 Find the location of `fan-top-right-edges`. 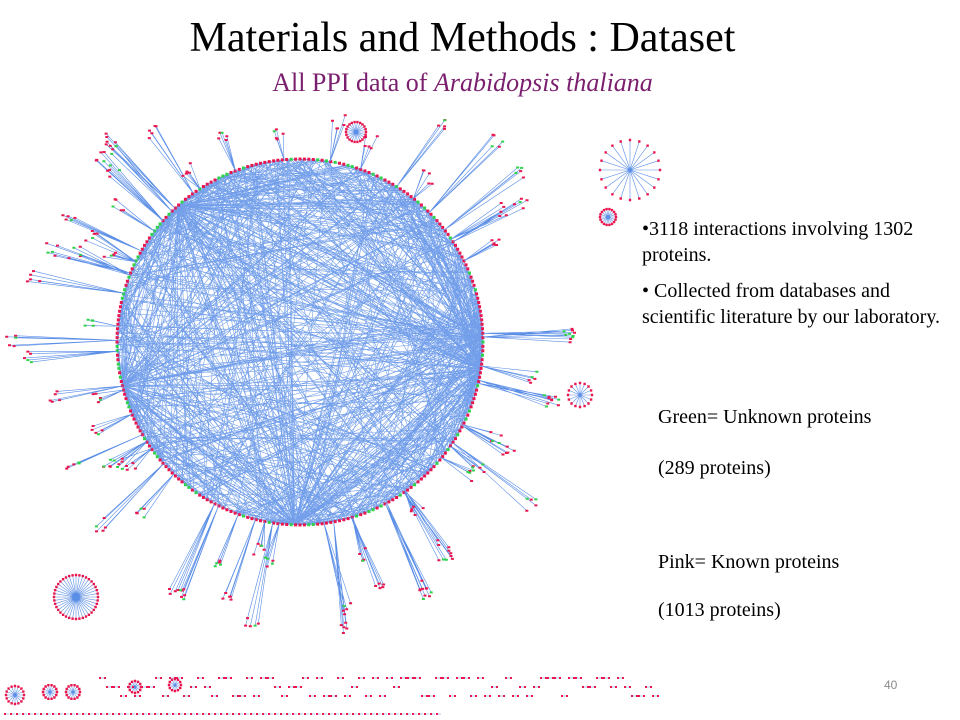

fan-top-right-edges is located at coordinates (630, 170).